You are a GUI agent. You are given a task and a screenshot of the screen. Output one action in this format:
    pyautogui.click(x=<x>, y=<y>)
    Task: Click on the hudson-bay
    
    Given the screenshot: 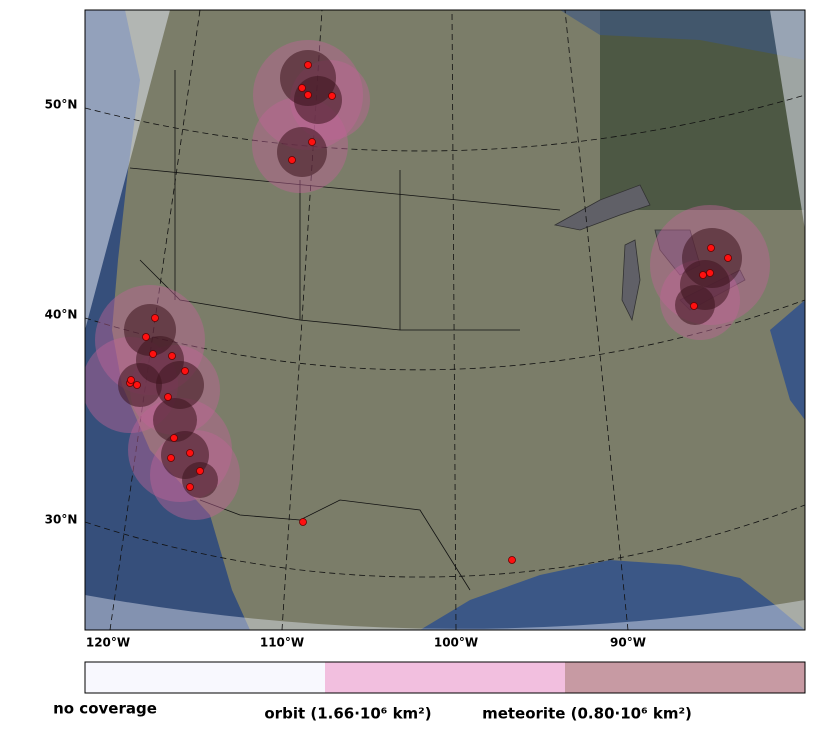 What is the action you would take?
    pyautogui.click(x=682, y=35)
    